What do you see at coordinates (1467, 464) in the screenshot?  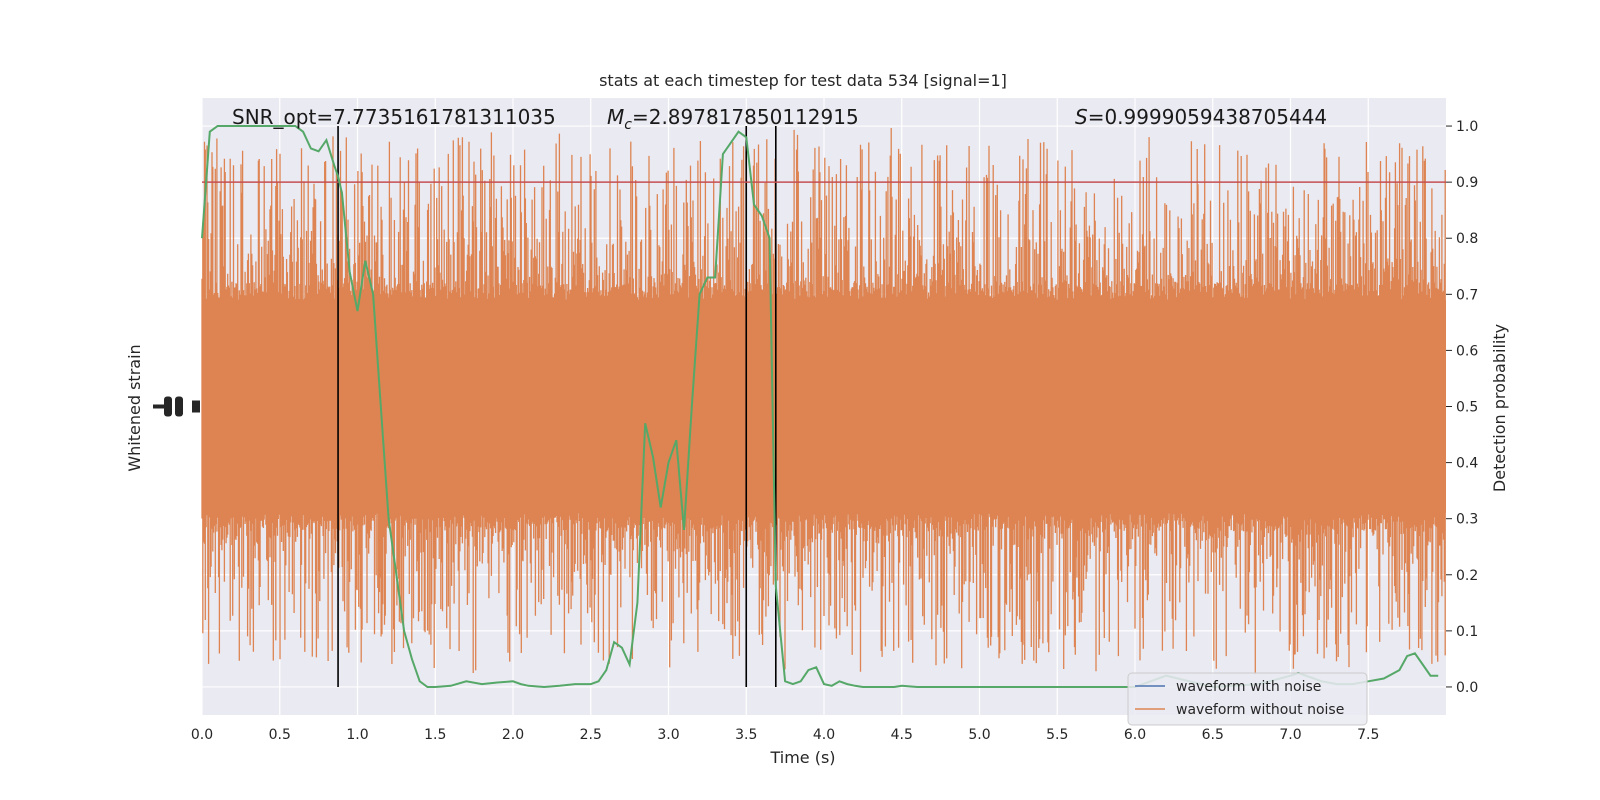 I see `y-tick-label: 0.4` at bounding box center [1467, 464].